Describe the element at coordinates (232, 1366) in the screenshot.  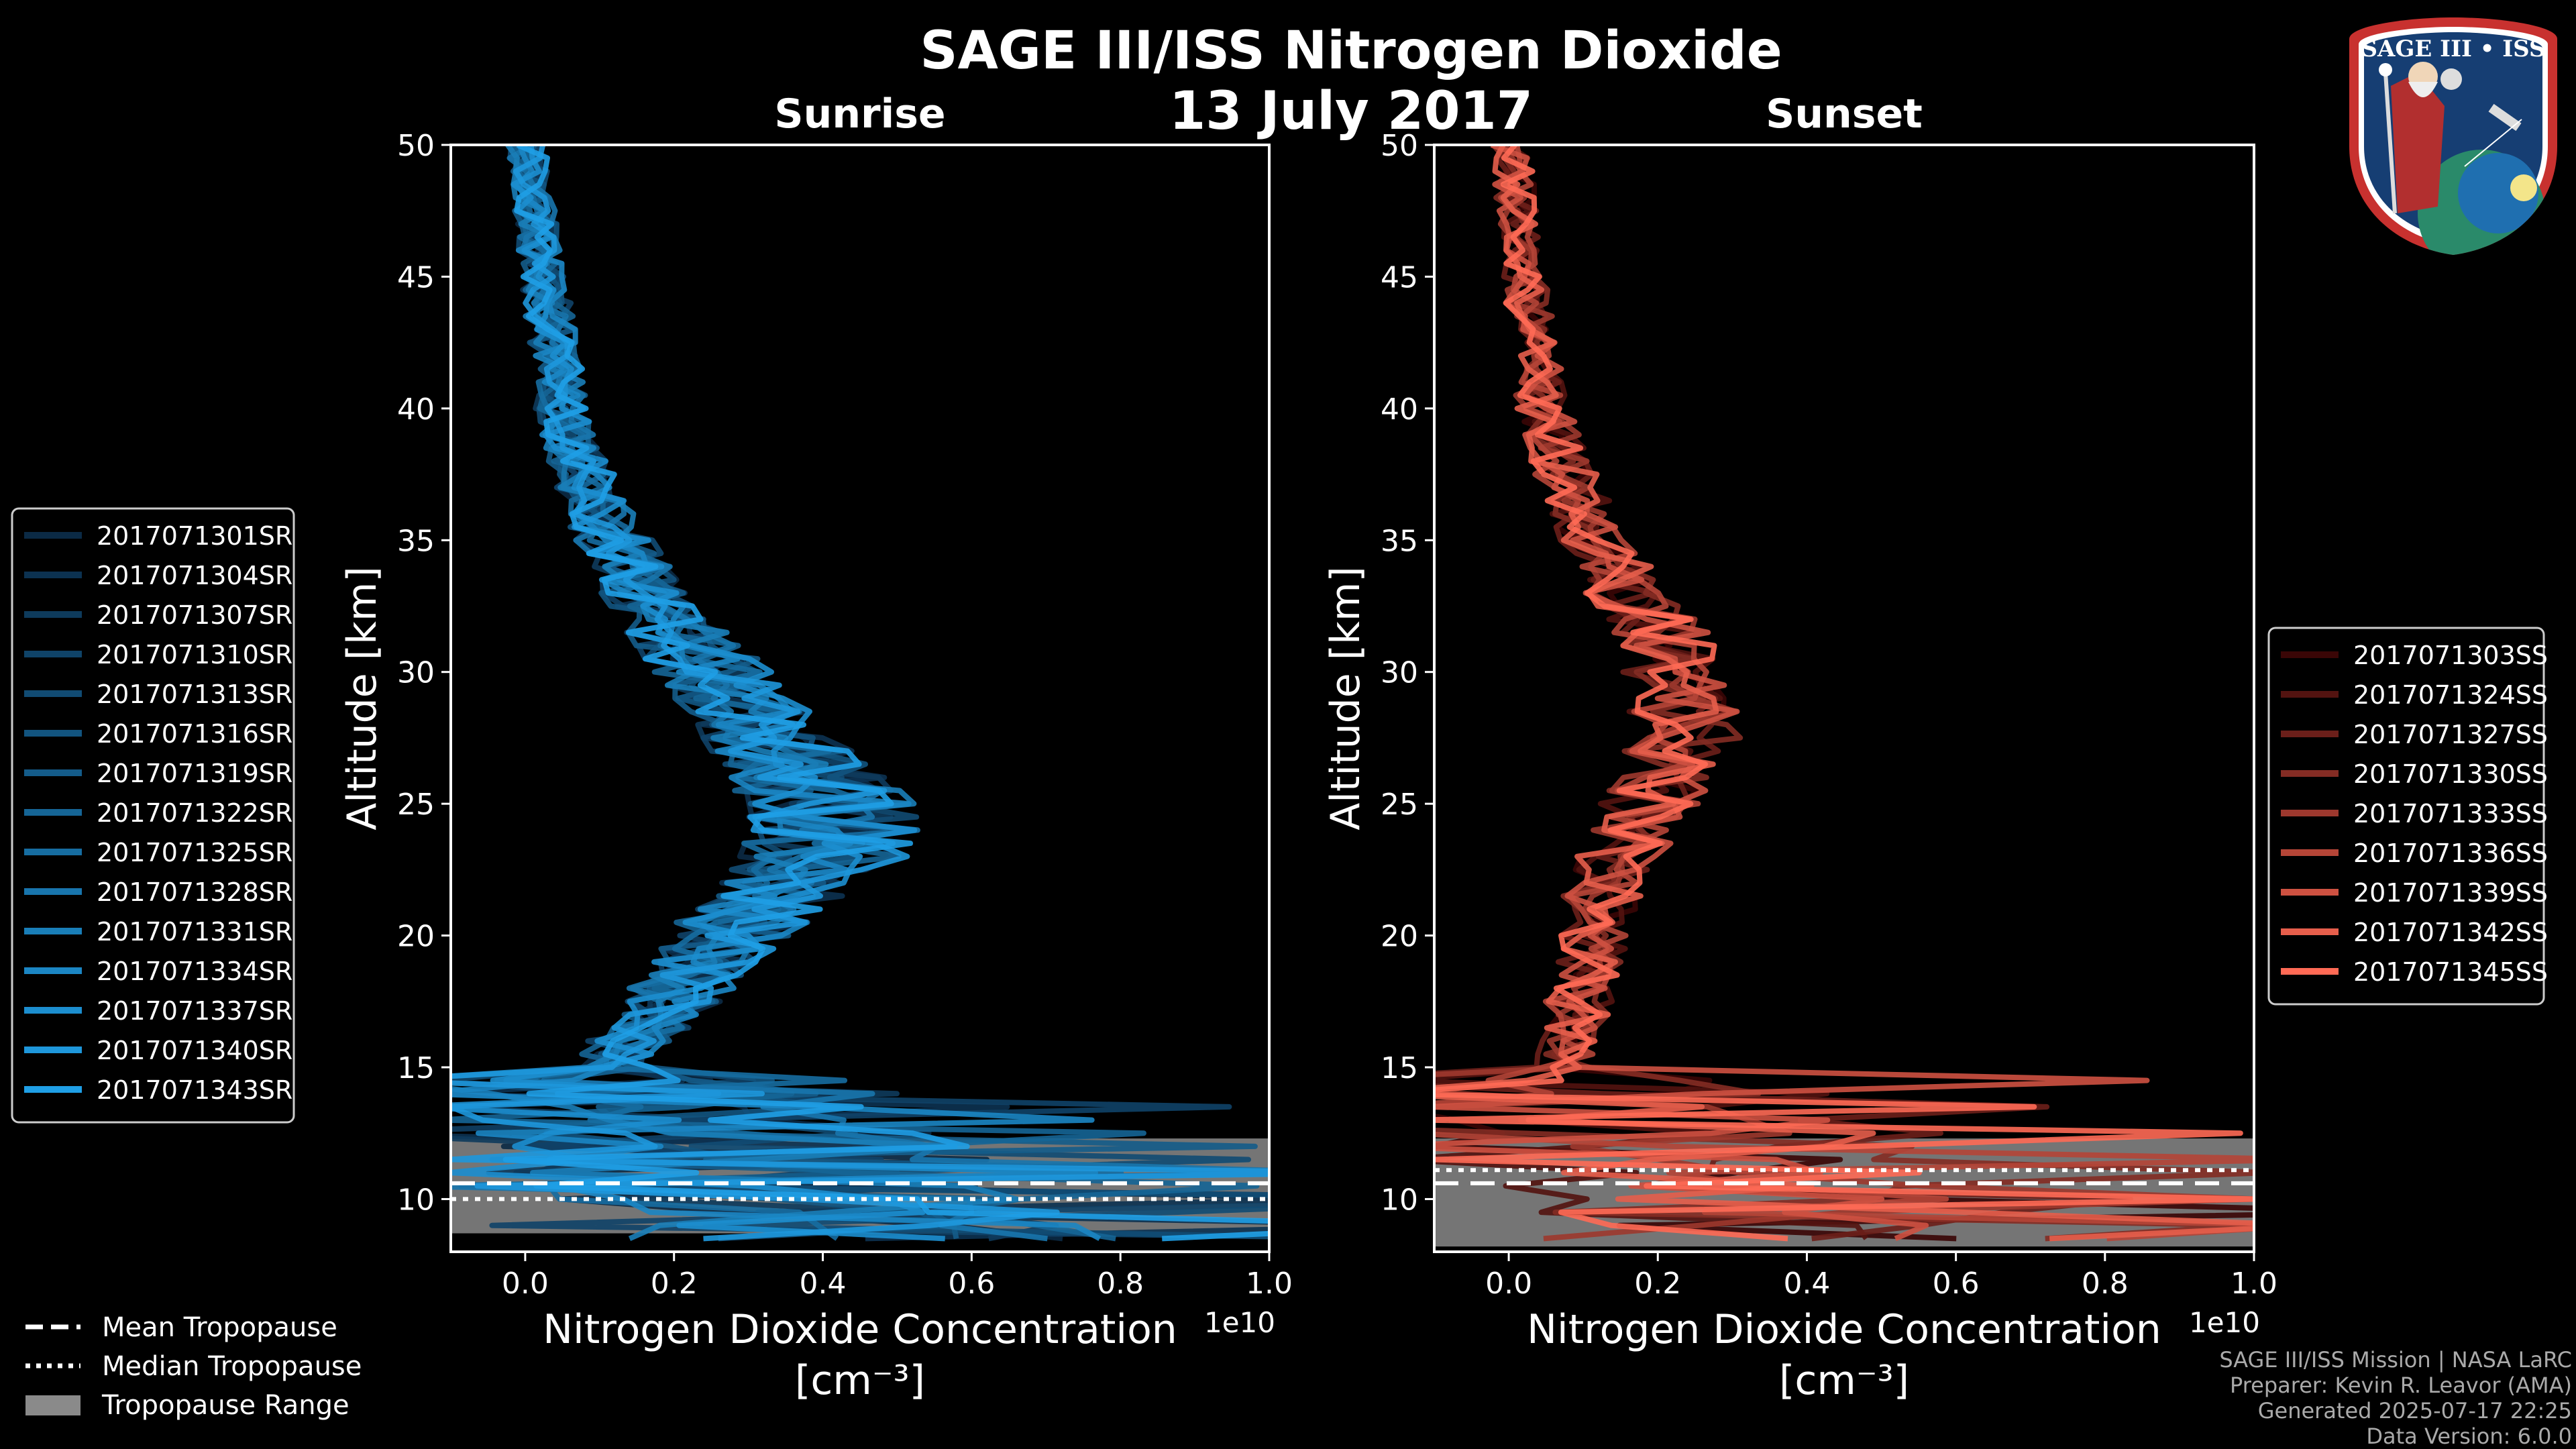
I see `median-tropopause-label: Median Tropopause` at that location.